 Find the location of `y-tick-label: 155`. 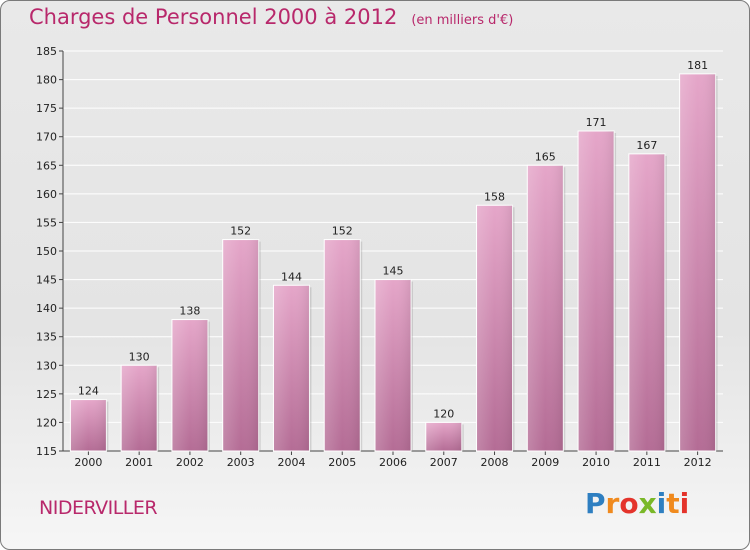

y-tick-label: 155 is located at coordinates (46, 222).